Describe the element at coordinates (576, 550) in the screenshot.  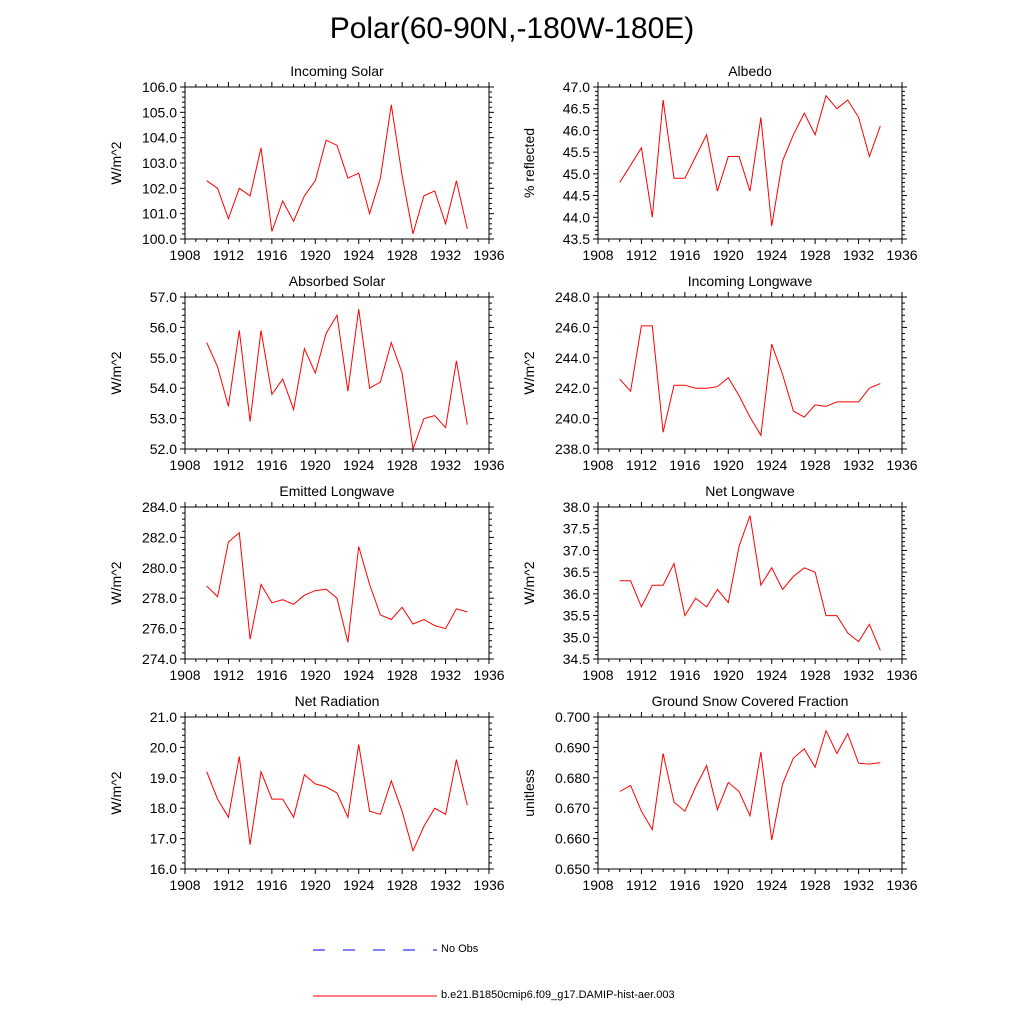
I see `y-tick-label: 37.0` at that location.